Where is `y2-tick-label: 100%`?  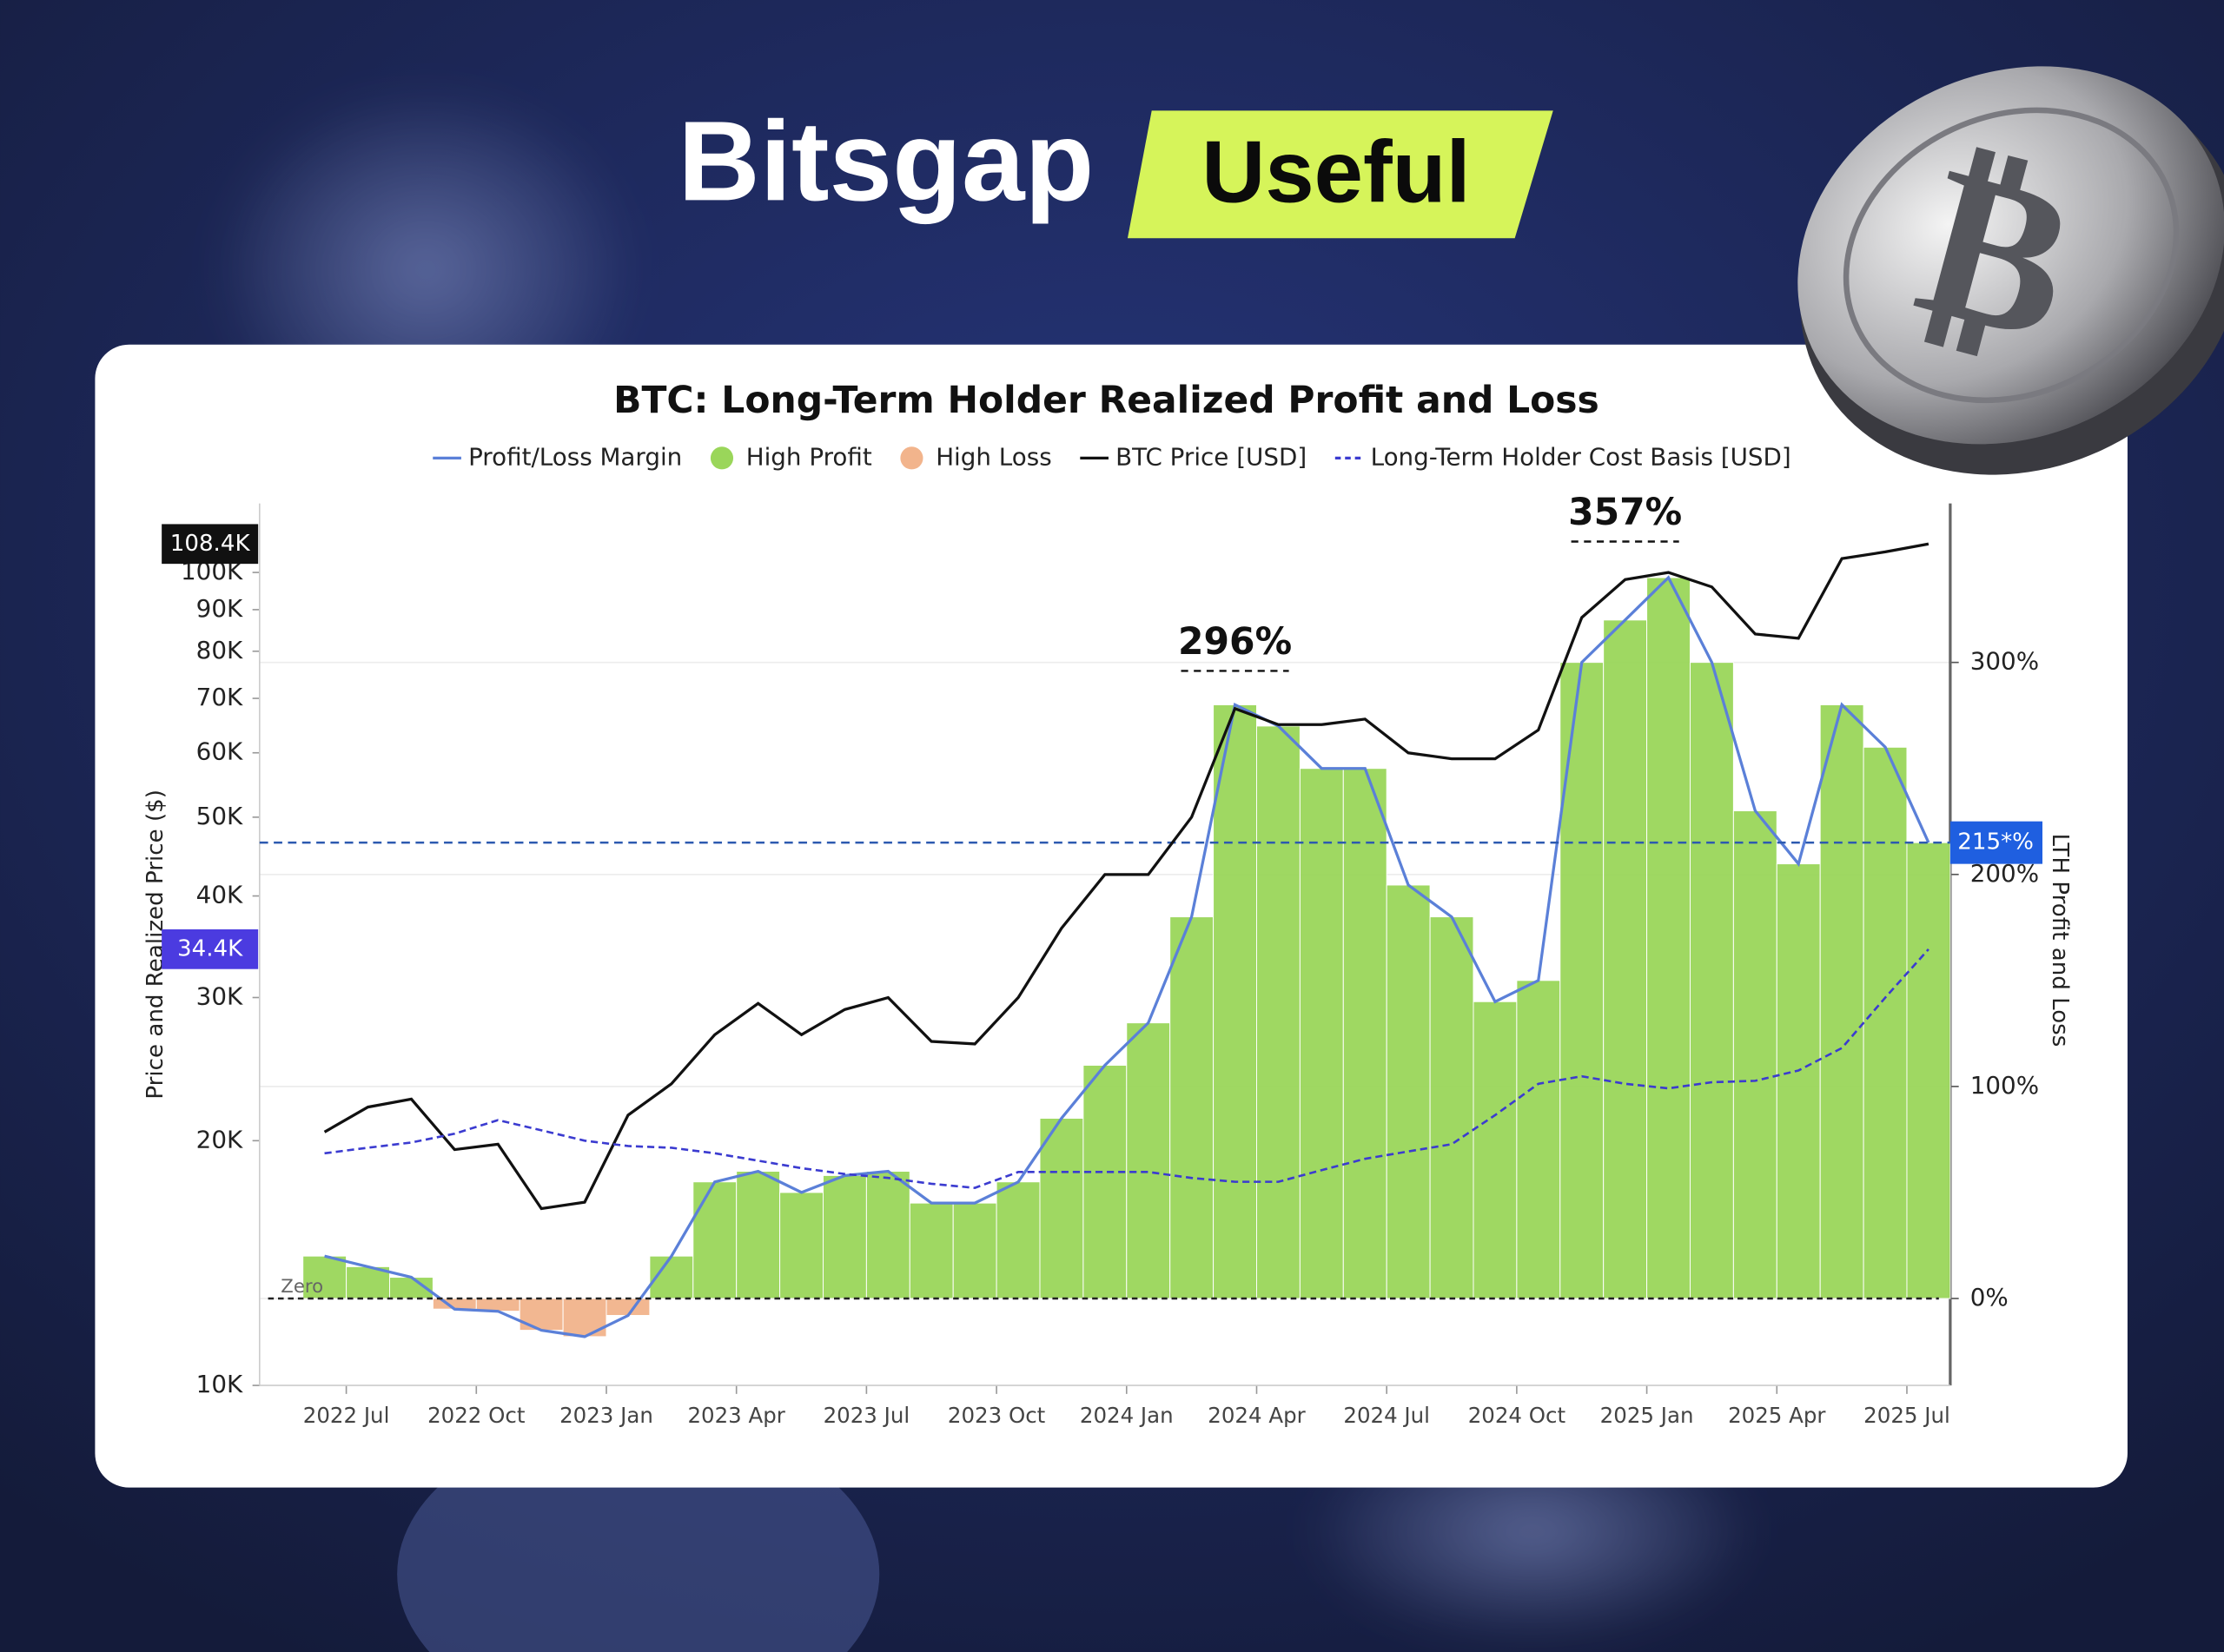 y2-tick-label: 100% is located at coordinates (2004, 1085).